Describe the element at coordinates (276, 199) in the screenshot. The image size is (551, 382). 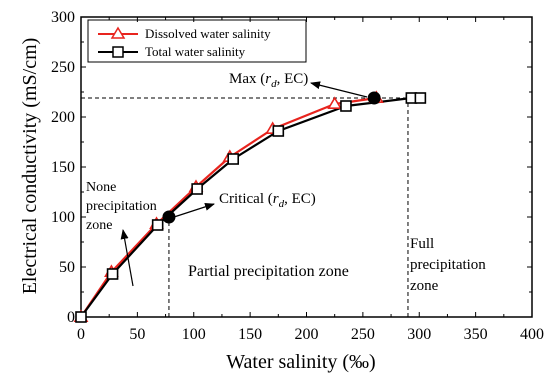
I see `critical-label-italic: r` at that location.